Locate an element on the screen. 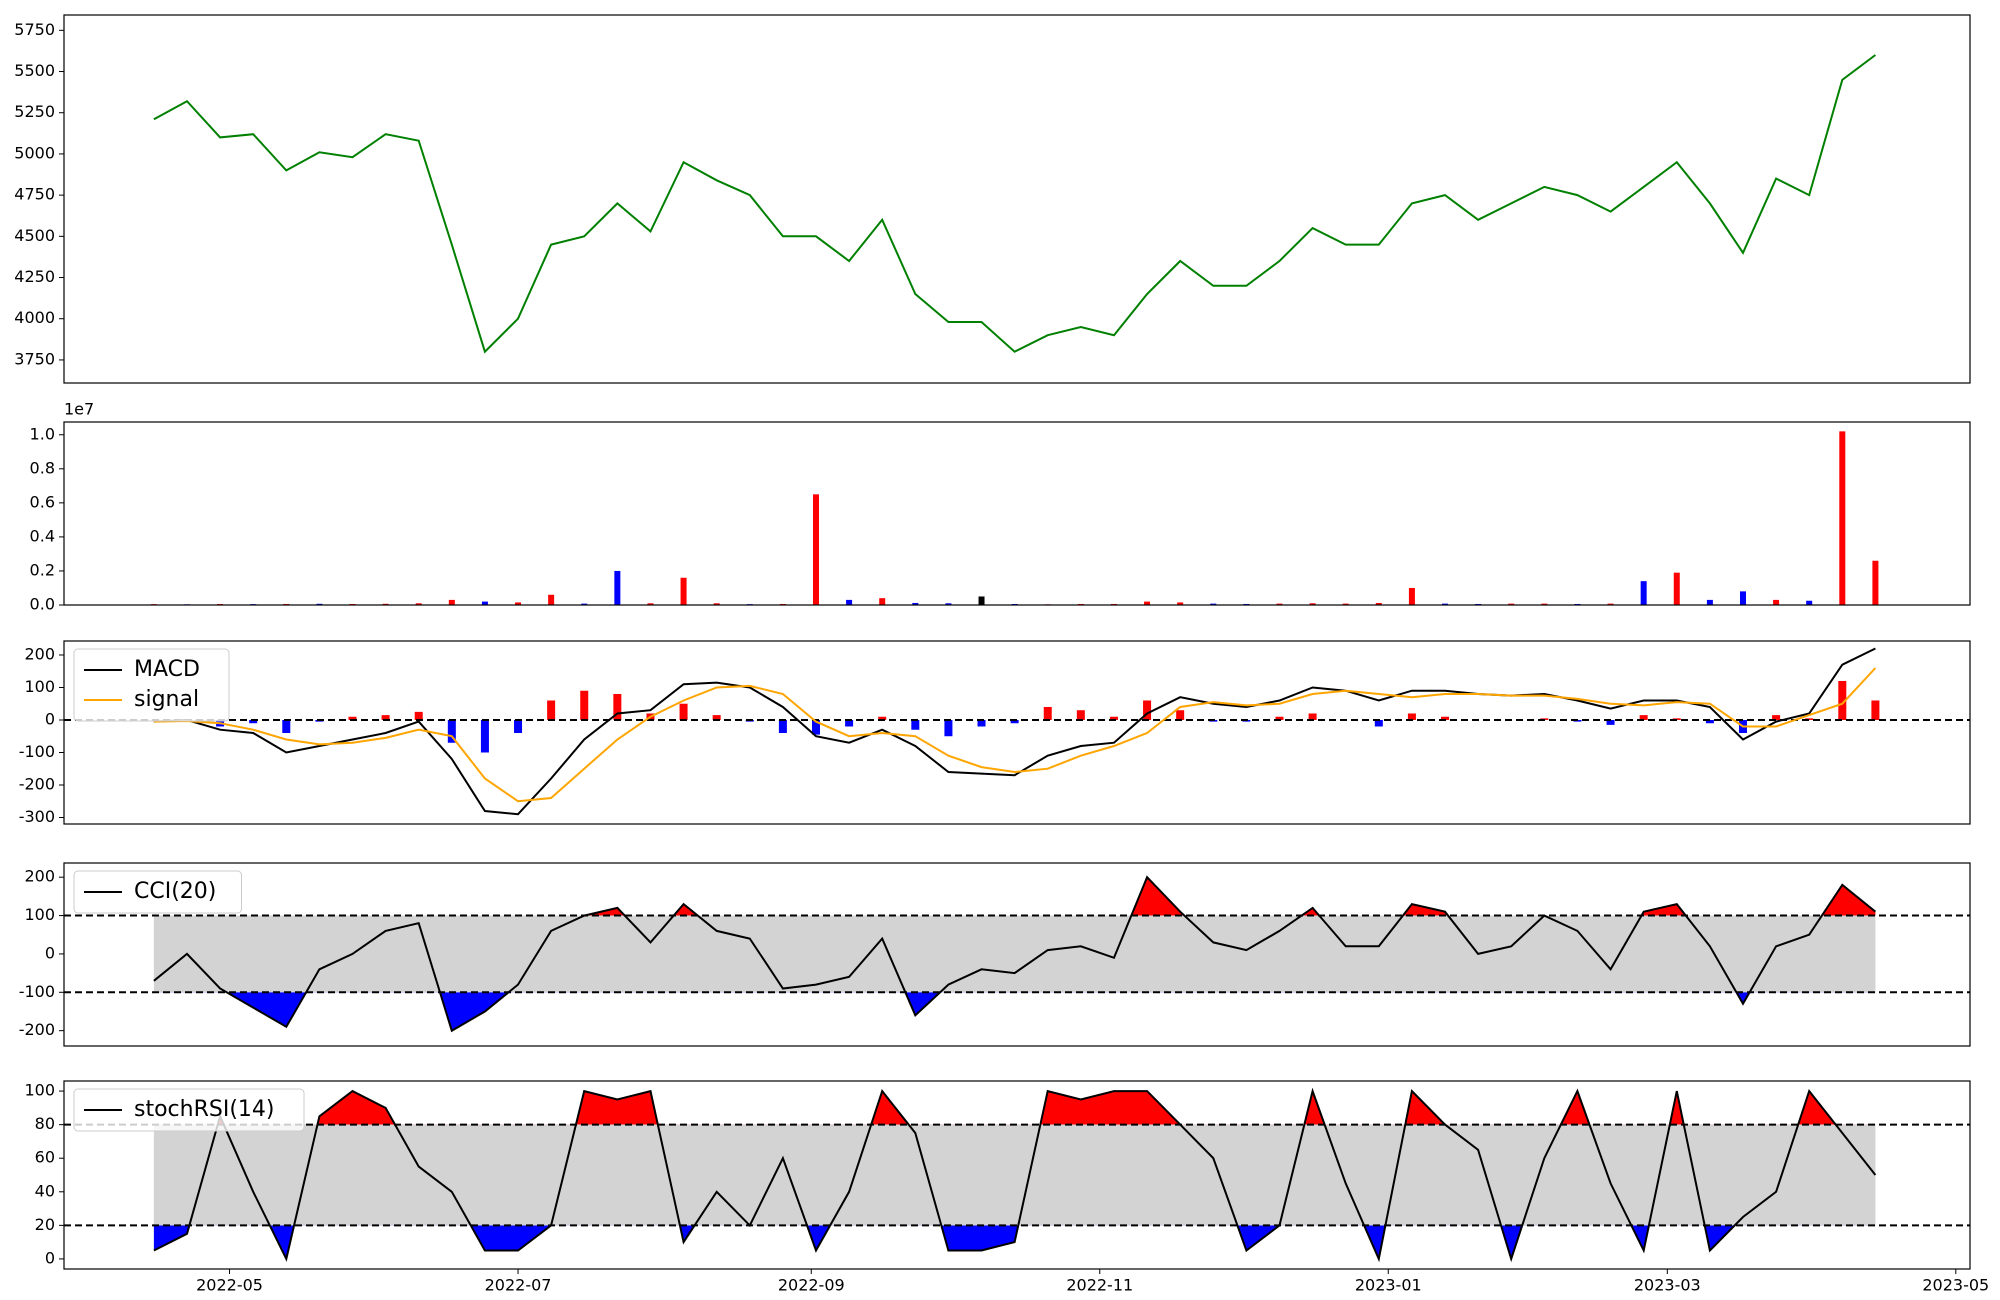  y-tick-label: 4250 is located at coordinates (34, 276).